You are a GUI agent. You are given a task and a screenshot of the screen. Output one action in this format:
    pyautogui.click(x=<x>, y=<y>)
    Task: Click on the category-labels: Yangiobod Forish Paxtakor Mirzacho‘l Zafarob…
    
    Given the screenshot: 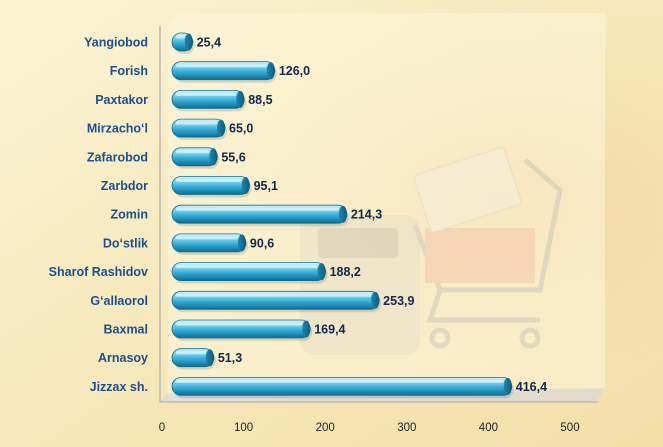 What is the action you would take?
    pyautogui.click(x=98, y=215)
    